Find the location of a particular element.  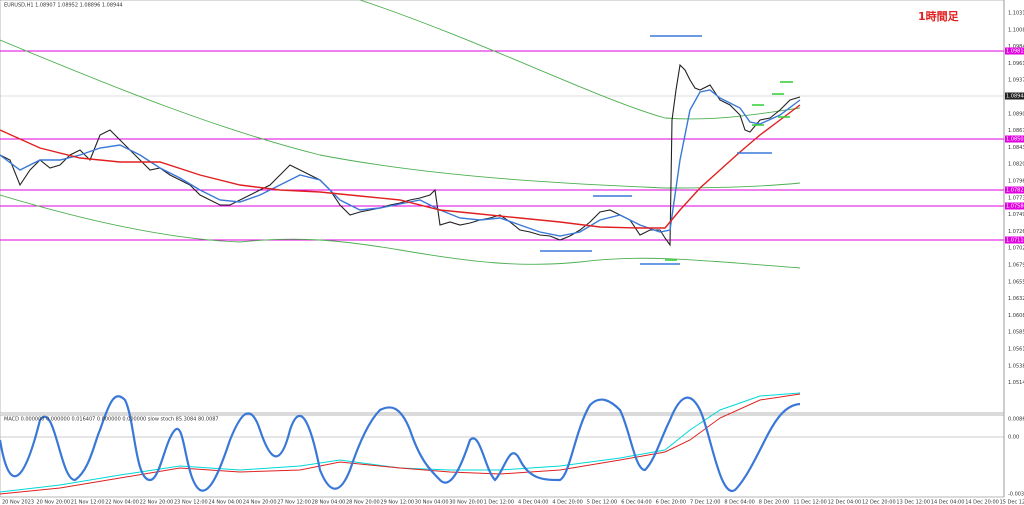

level-label: 1.07110 is located at coordinates (1015, 241).